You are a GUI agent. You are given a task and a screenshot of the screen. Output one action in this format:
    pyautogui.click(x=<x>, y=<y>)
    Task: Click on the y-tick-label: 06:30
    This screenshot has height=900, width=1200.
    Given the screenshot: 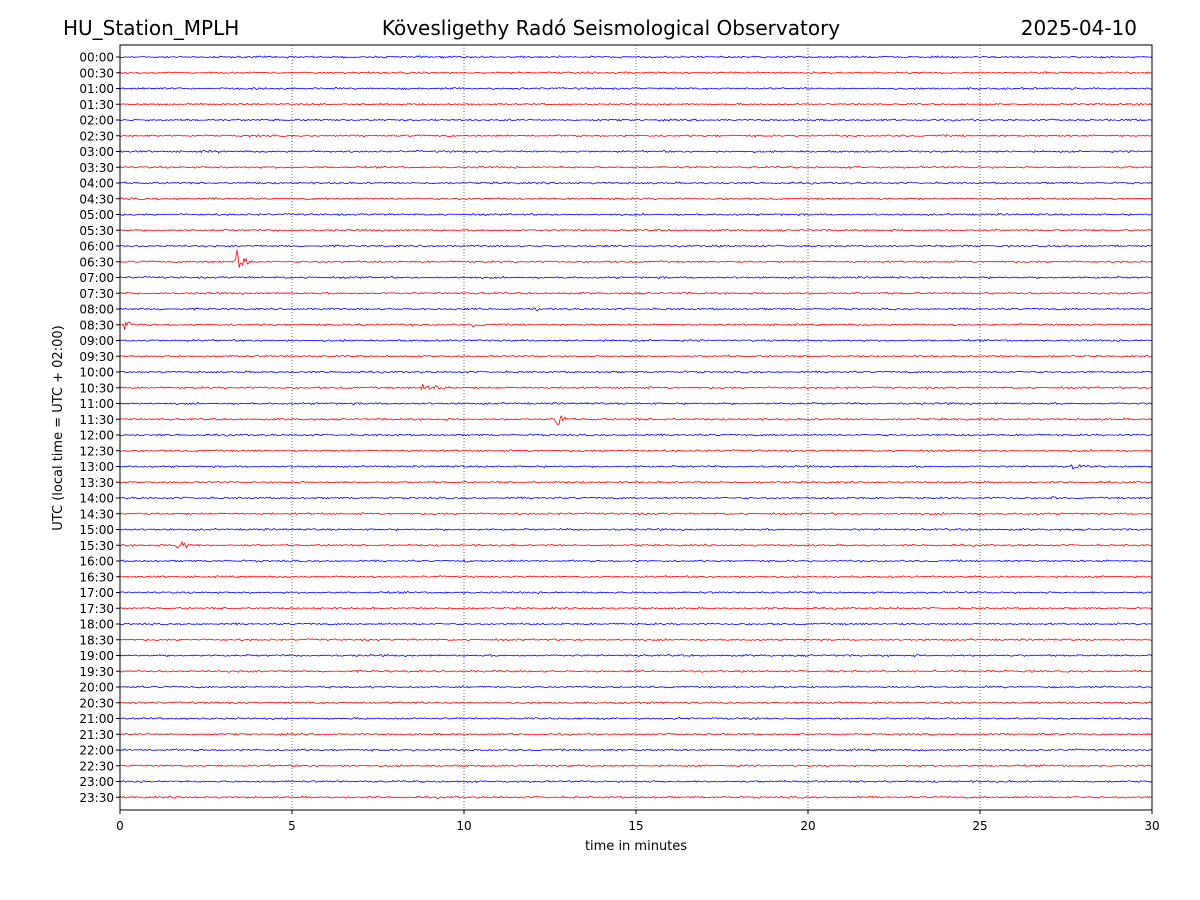 What is the action you would take?
    pyautogui.click(x=96, y=262)
    